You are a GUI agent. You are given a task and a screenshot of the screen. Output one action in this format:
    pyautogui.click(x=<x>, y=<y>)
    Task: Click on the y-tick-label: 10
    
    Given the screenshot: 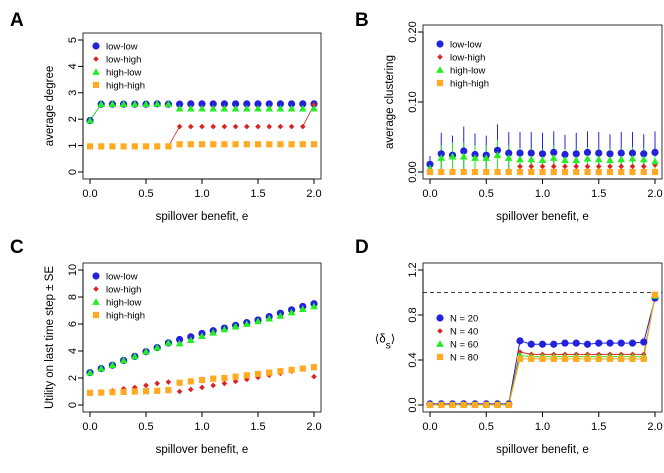 What is the action you would take?
    pyautogui.click(x=73, y=270)
    